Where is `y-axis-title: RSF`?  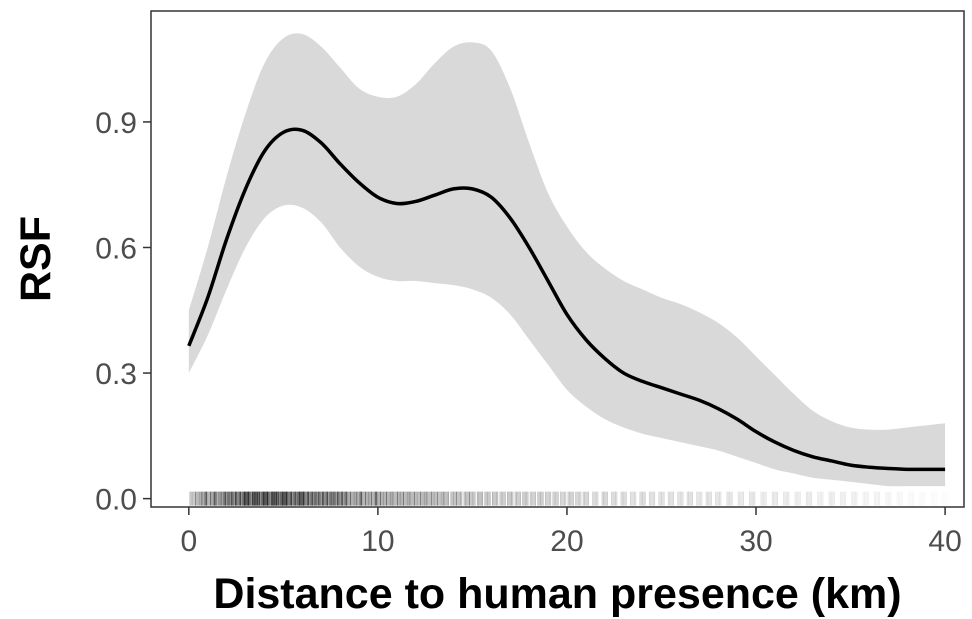
y-axis-title: RSF is located at coordinates (36, 259).